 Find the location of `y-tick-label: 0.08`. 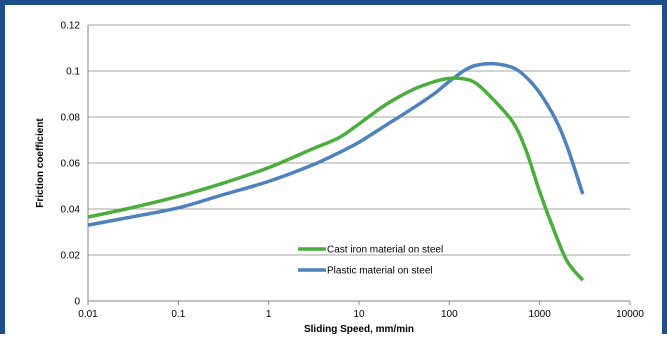

y-tick-label: 0.08 is located at coordinates (71, 118).